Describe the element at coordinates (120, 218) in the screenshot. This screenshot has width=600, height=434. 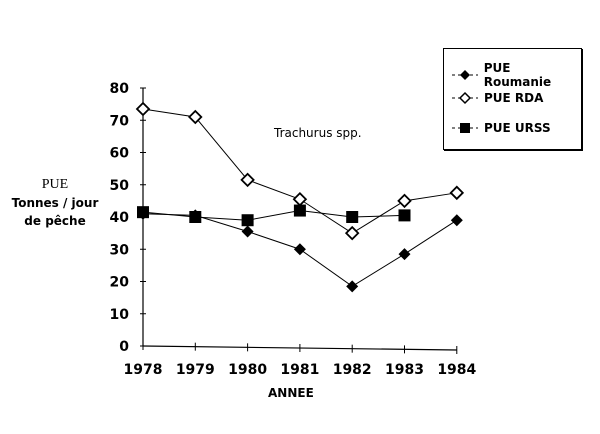
I see `y-tick-label: 40` at that location.